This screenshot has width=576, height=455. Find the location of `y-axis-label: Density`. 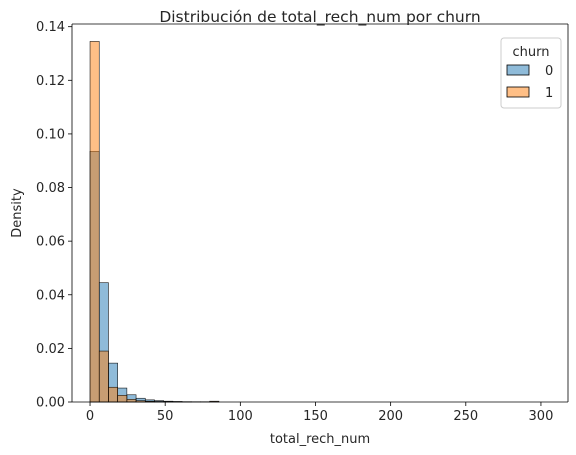

y-axis-label: Density is located at coordinates (17, 213).